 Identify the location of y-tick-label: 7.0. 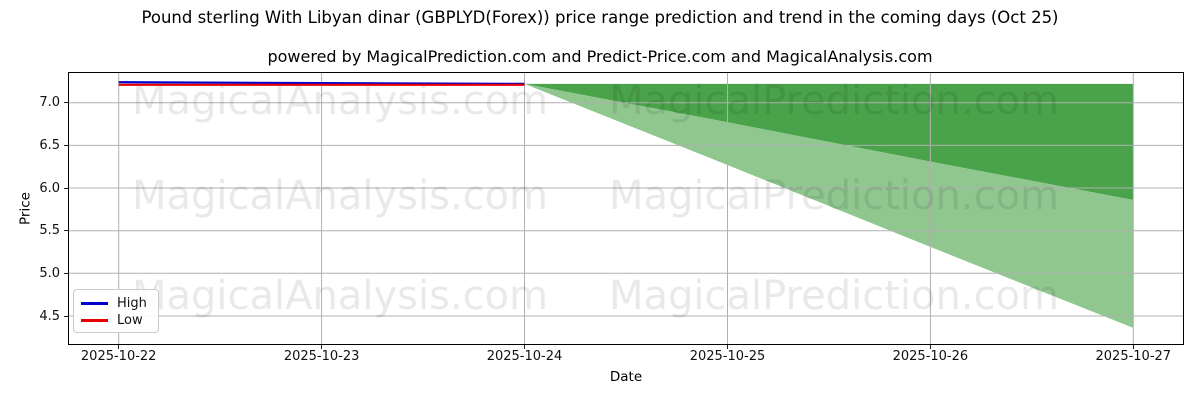
(49, 103).